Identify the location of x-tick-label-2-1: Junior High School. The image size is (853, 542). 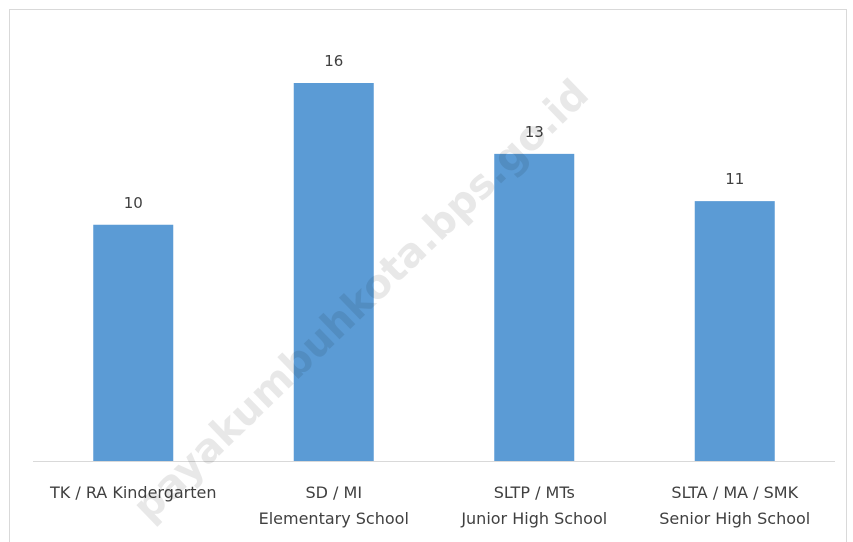
(533, 518).